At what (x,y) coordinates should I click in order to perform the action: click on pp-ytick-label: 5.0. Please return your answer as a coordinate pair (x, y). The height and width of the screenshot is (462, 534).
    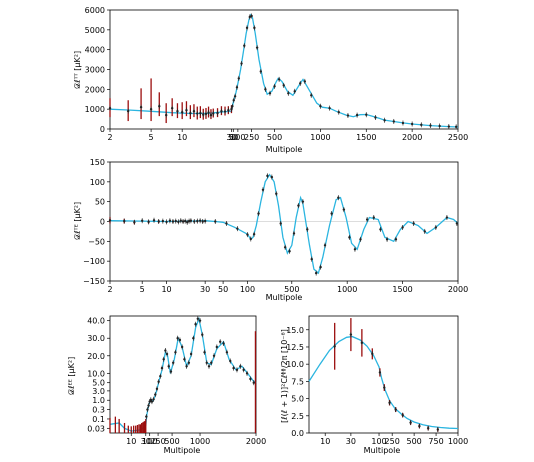
    Looking at the image, I should click on (297, 399).